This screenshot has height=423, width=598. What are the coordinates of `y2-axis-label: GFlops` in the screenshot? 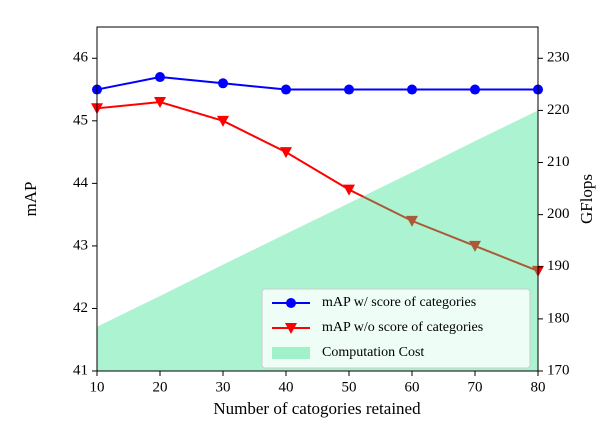 It's located at (586, 199).